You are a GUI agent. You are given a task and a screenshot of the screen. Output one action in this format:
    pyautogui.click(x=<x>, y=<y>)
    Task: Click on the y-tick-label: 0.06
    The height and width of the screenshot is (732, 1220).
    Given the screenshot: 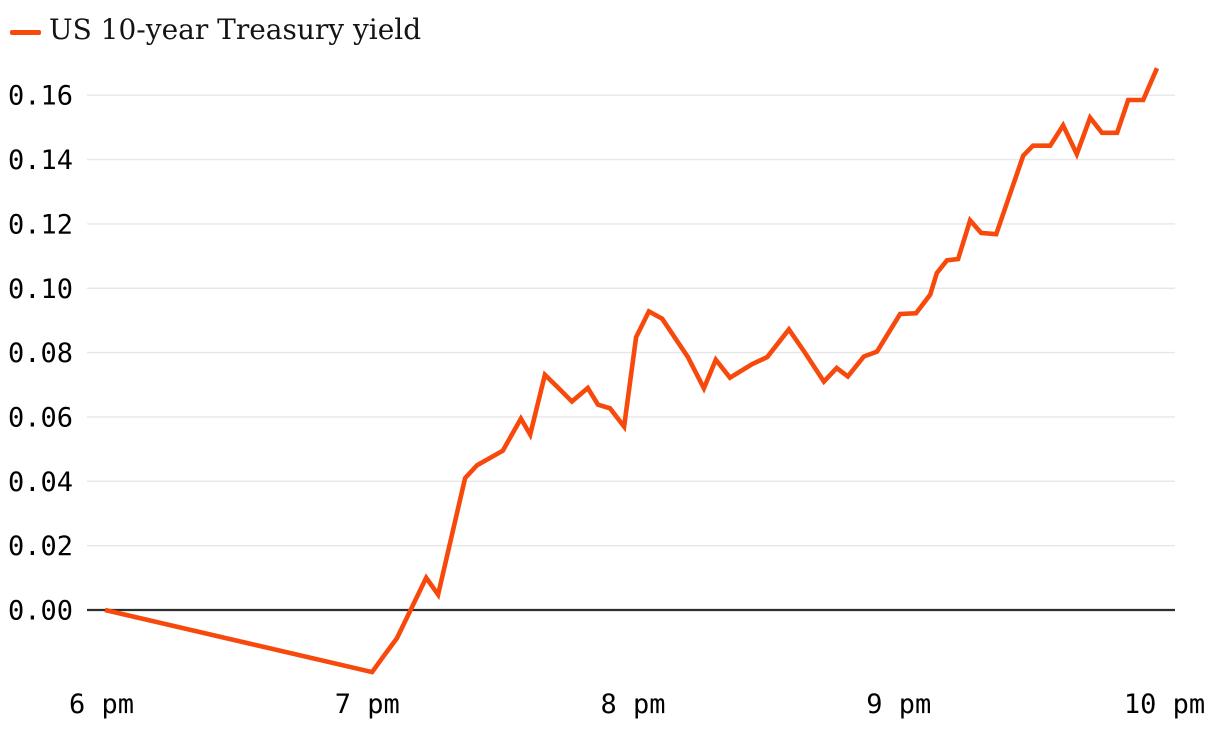 What is the action you would take?
    pyautogui.click(x=40, y=417)
    